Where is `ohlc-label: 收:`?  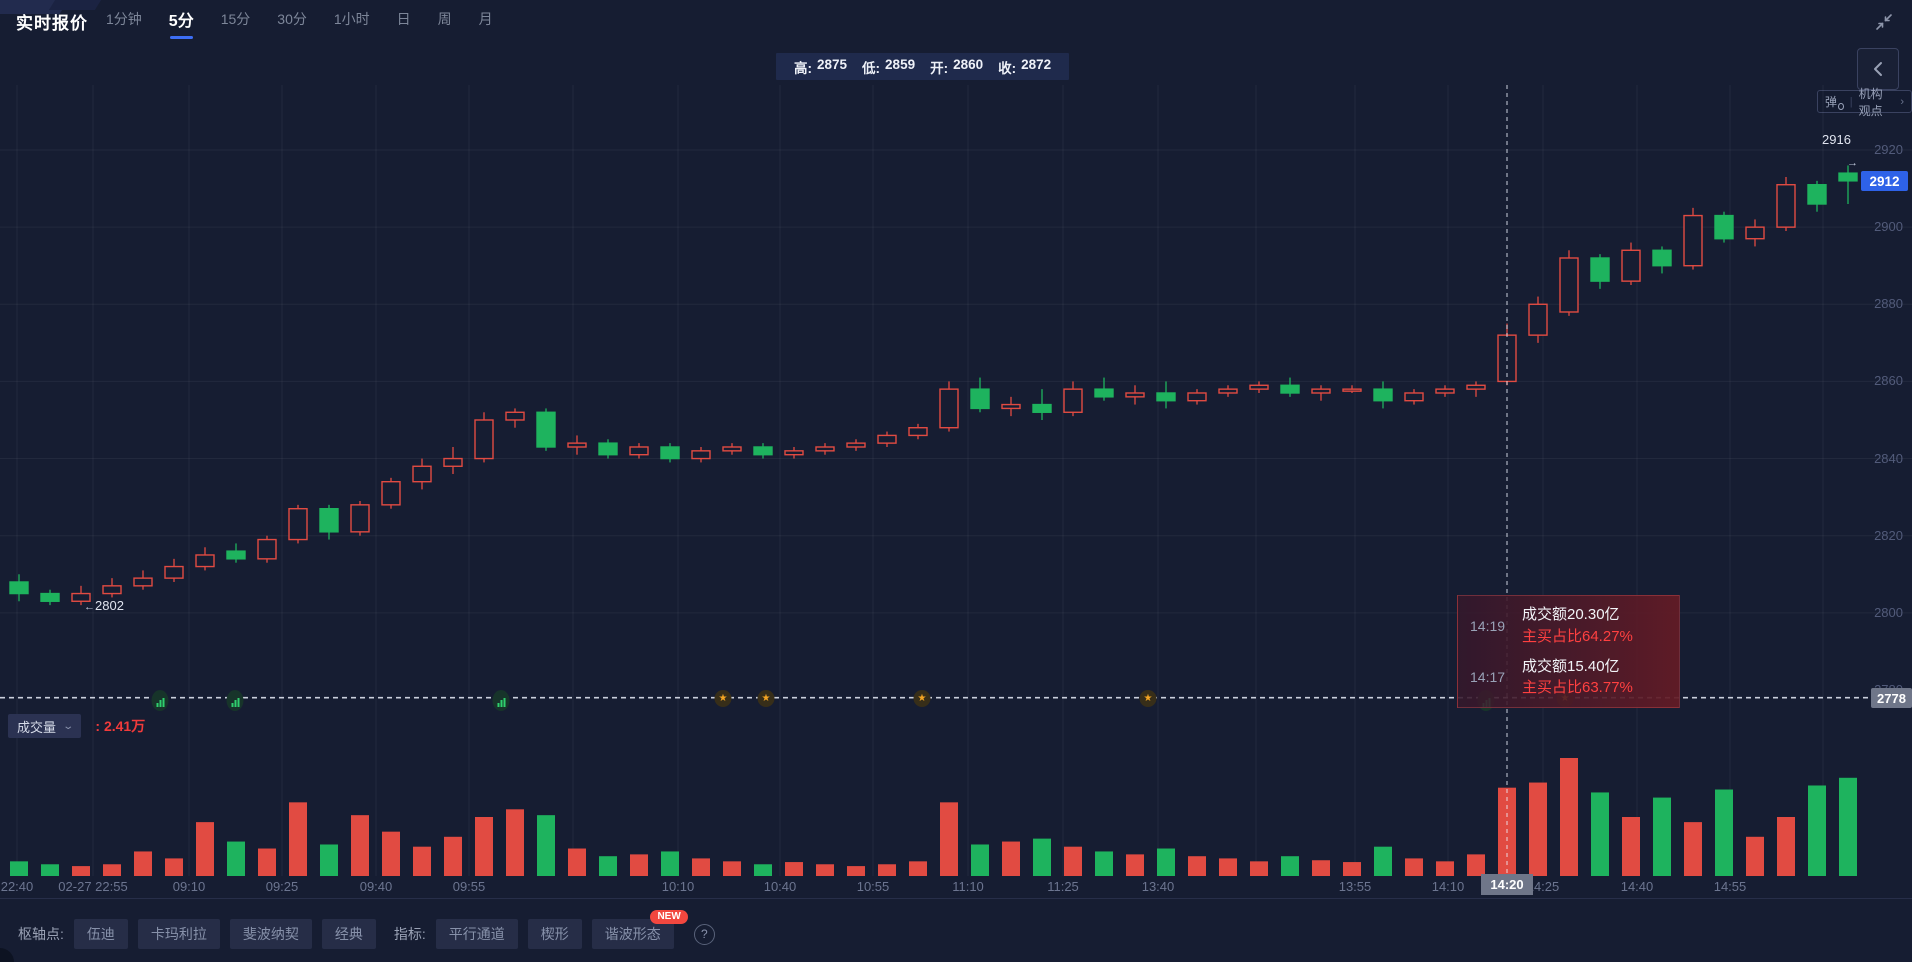
ohlc-label: 收: is located at coordinates (1007, 68).